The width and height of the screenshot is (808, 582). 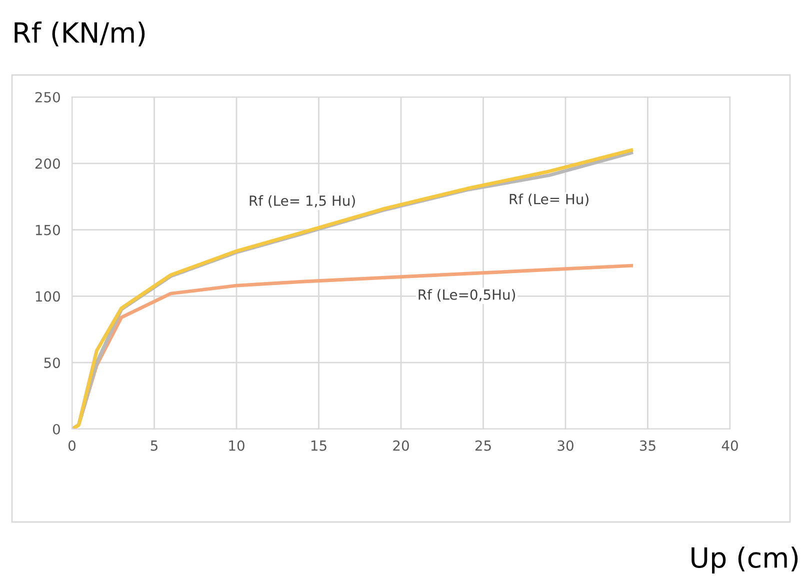 What do you see at coordinates (549, 200) in the screenshot?
I see `series-label: Rf (Le= Hu)` at bounding box center [549, 200].